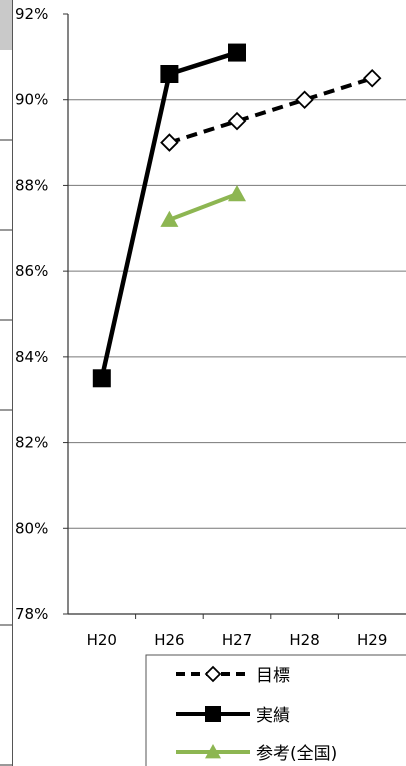 Image resolution: width=406 pixels, height=766 pixels. Describe the element at coordinates (273, 676) in the screenshot. I see `legend-label: 目標` at that location.